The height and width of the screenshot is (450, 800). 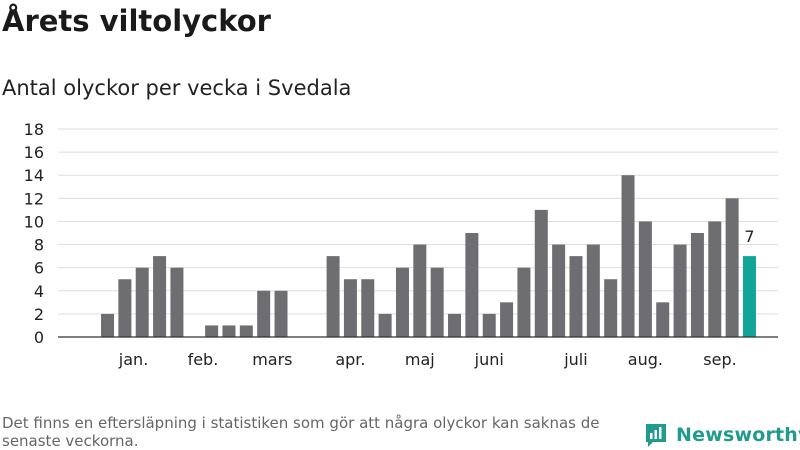 I want to click on y-axis-ticks: 0 2 4 6 8 10 12 14 16 18, so click(x=34, y=233).